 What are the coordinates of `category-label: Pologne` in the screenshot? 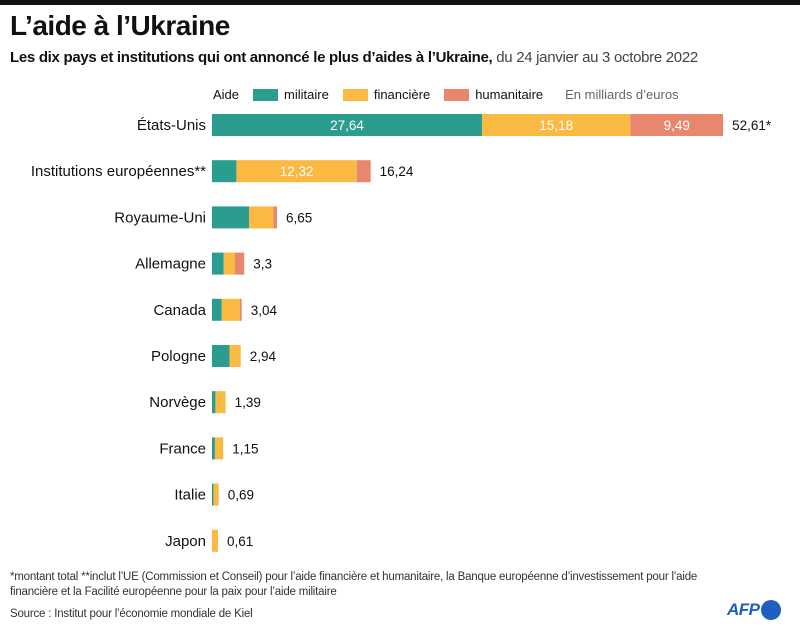 It's located at (178, 356).